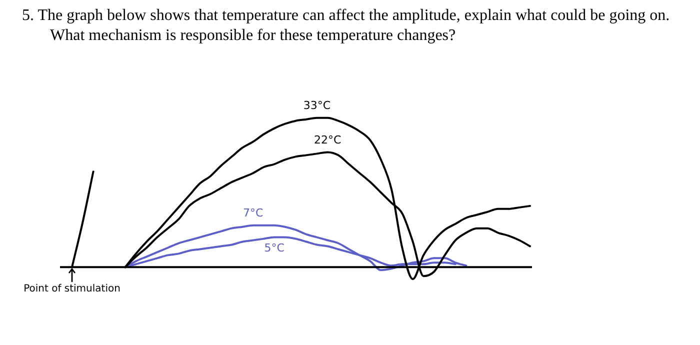 The height and width of the screenshot is (345, 700). Describe the element at coordinates (274, 248) in the screenshot. I see `series-label: 5°C` at that location.